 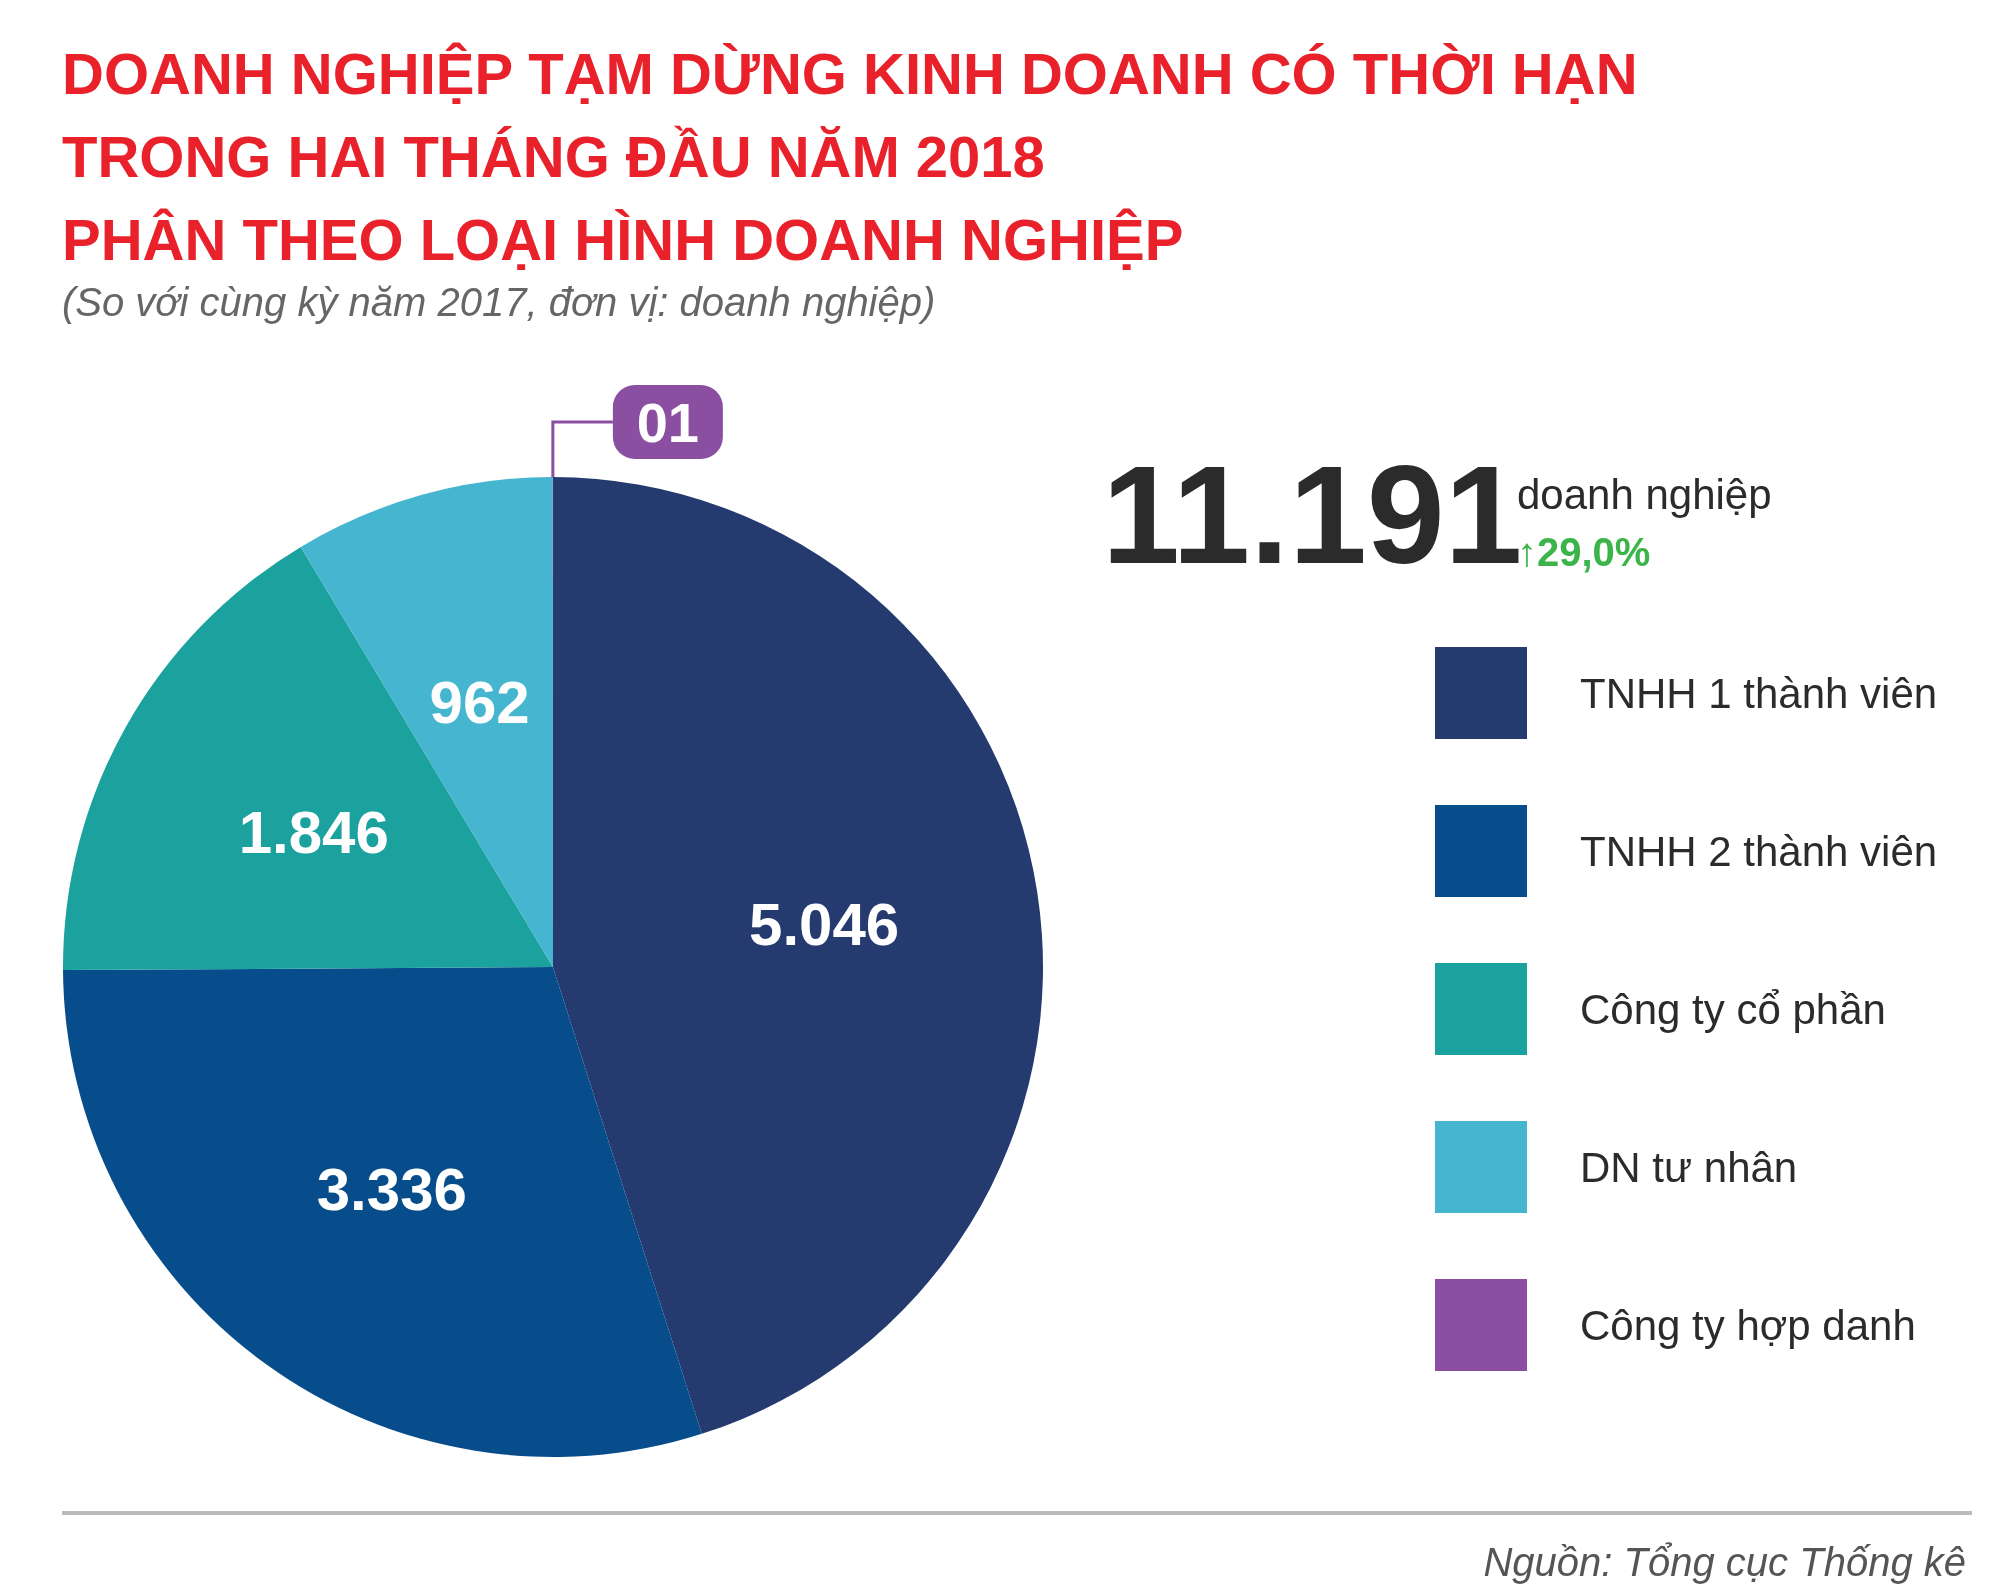 What do you see at coordinates (391, 1189) in the screenshot?
I see `data-label: 3.336` at bounding box center [391, 1189].